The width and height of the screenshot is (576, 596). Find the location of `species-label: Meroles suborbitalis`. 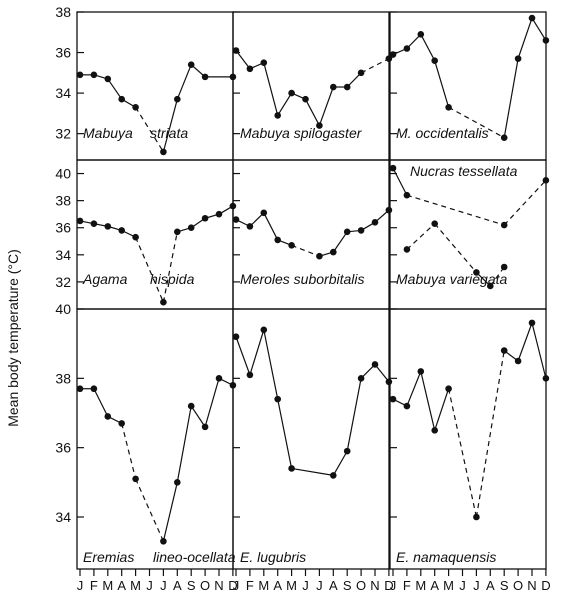

species-label: Meroles suborbitalis is located at coordinates (302, 279).